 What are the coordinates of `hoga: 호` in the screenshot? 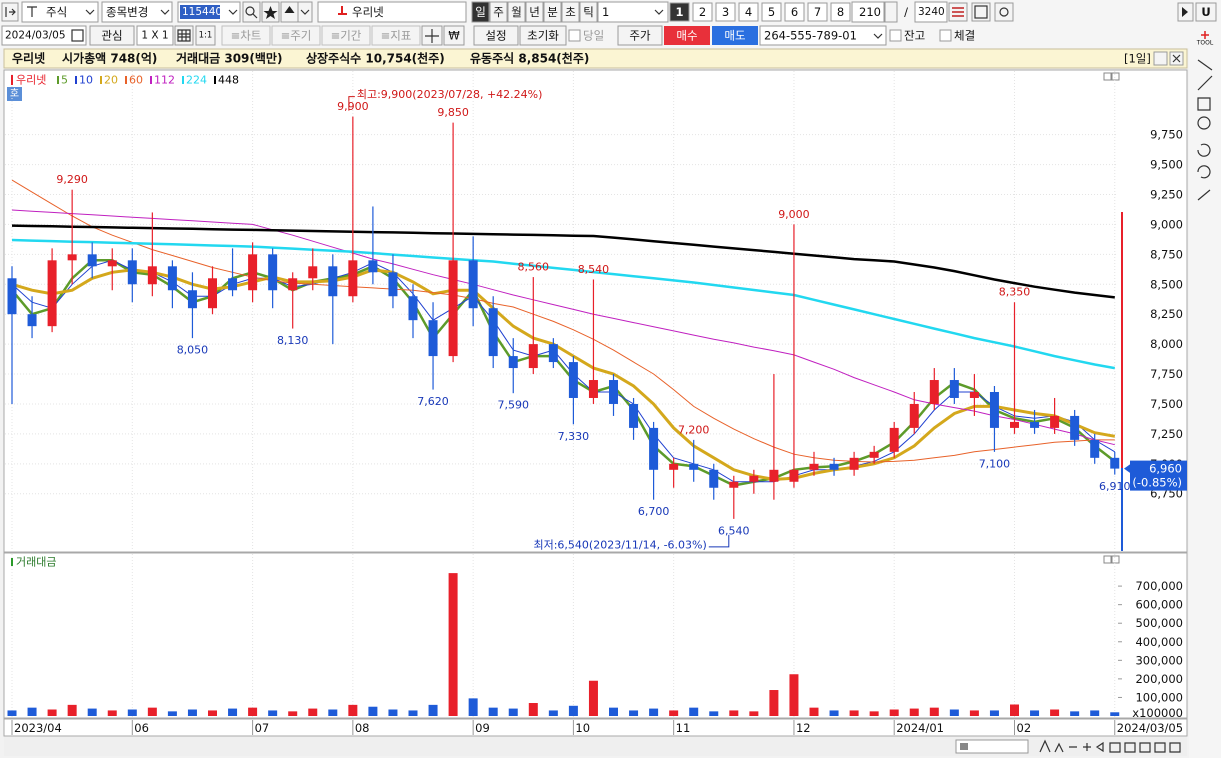 It's located at (14, 94).